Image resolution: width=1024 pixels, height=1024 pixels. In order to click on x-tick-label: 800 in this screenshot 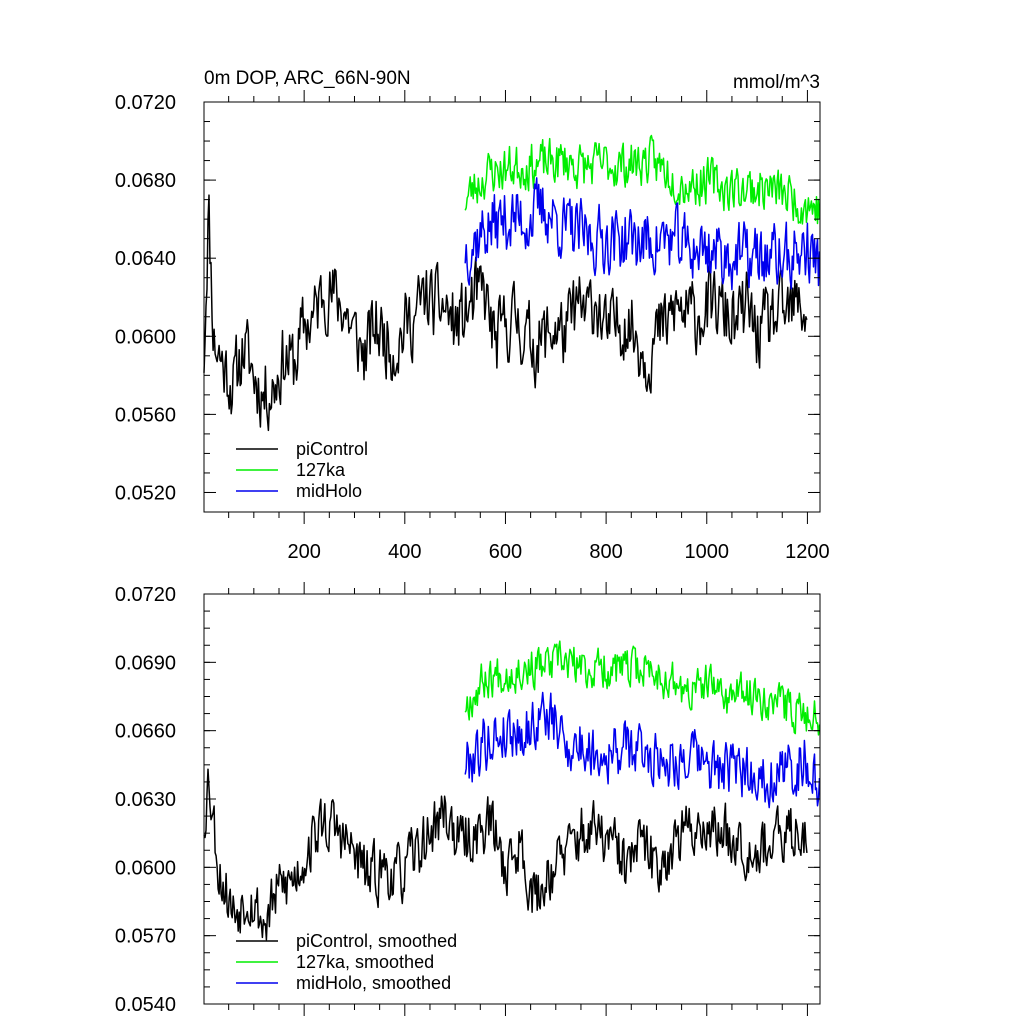, I will do `click(605, 552)`.